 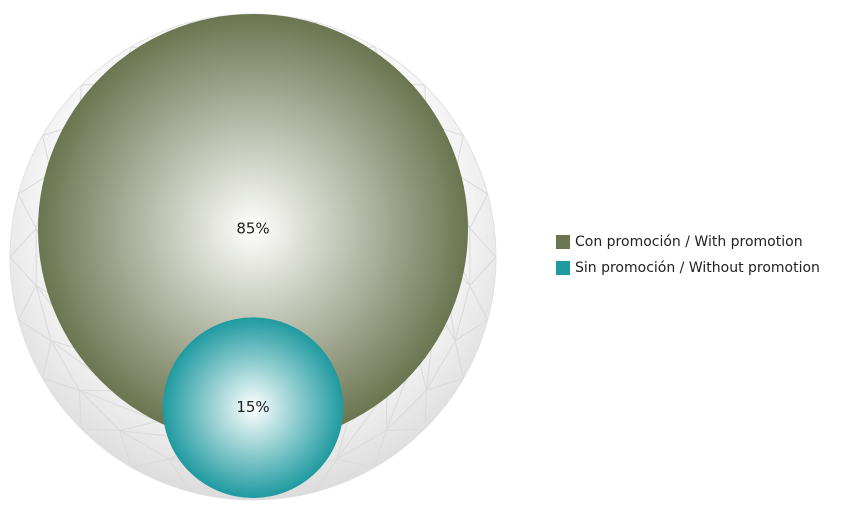 I want to click on legend-label: Sin promoción / Without promotion, so click(x=697, y=268).